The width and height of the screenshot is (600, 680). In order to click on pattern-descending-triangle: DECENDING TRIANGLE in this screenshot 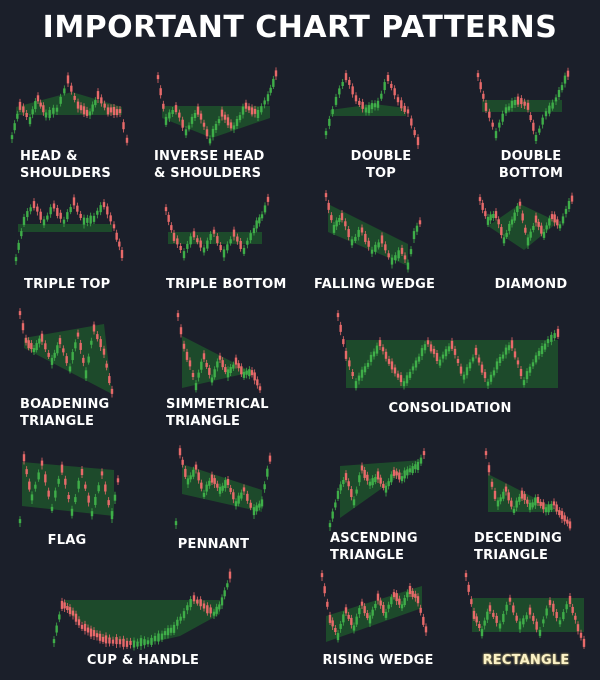, I will do `click(531, 508)`.